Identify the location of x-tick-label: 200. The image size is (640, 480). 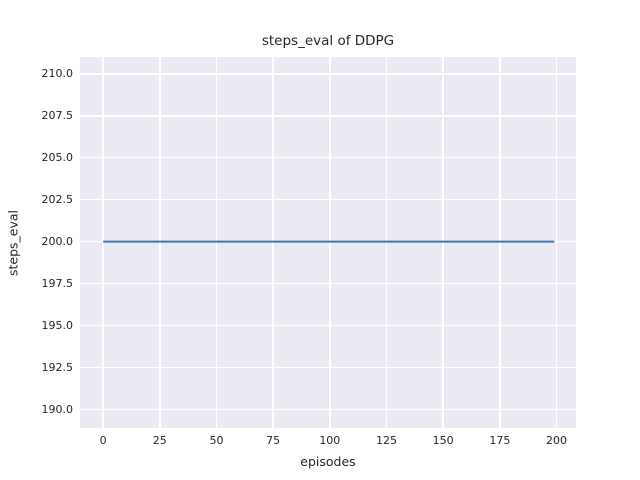
(556, 440).